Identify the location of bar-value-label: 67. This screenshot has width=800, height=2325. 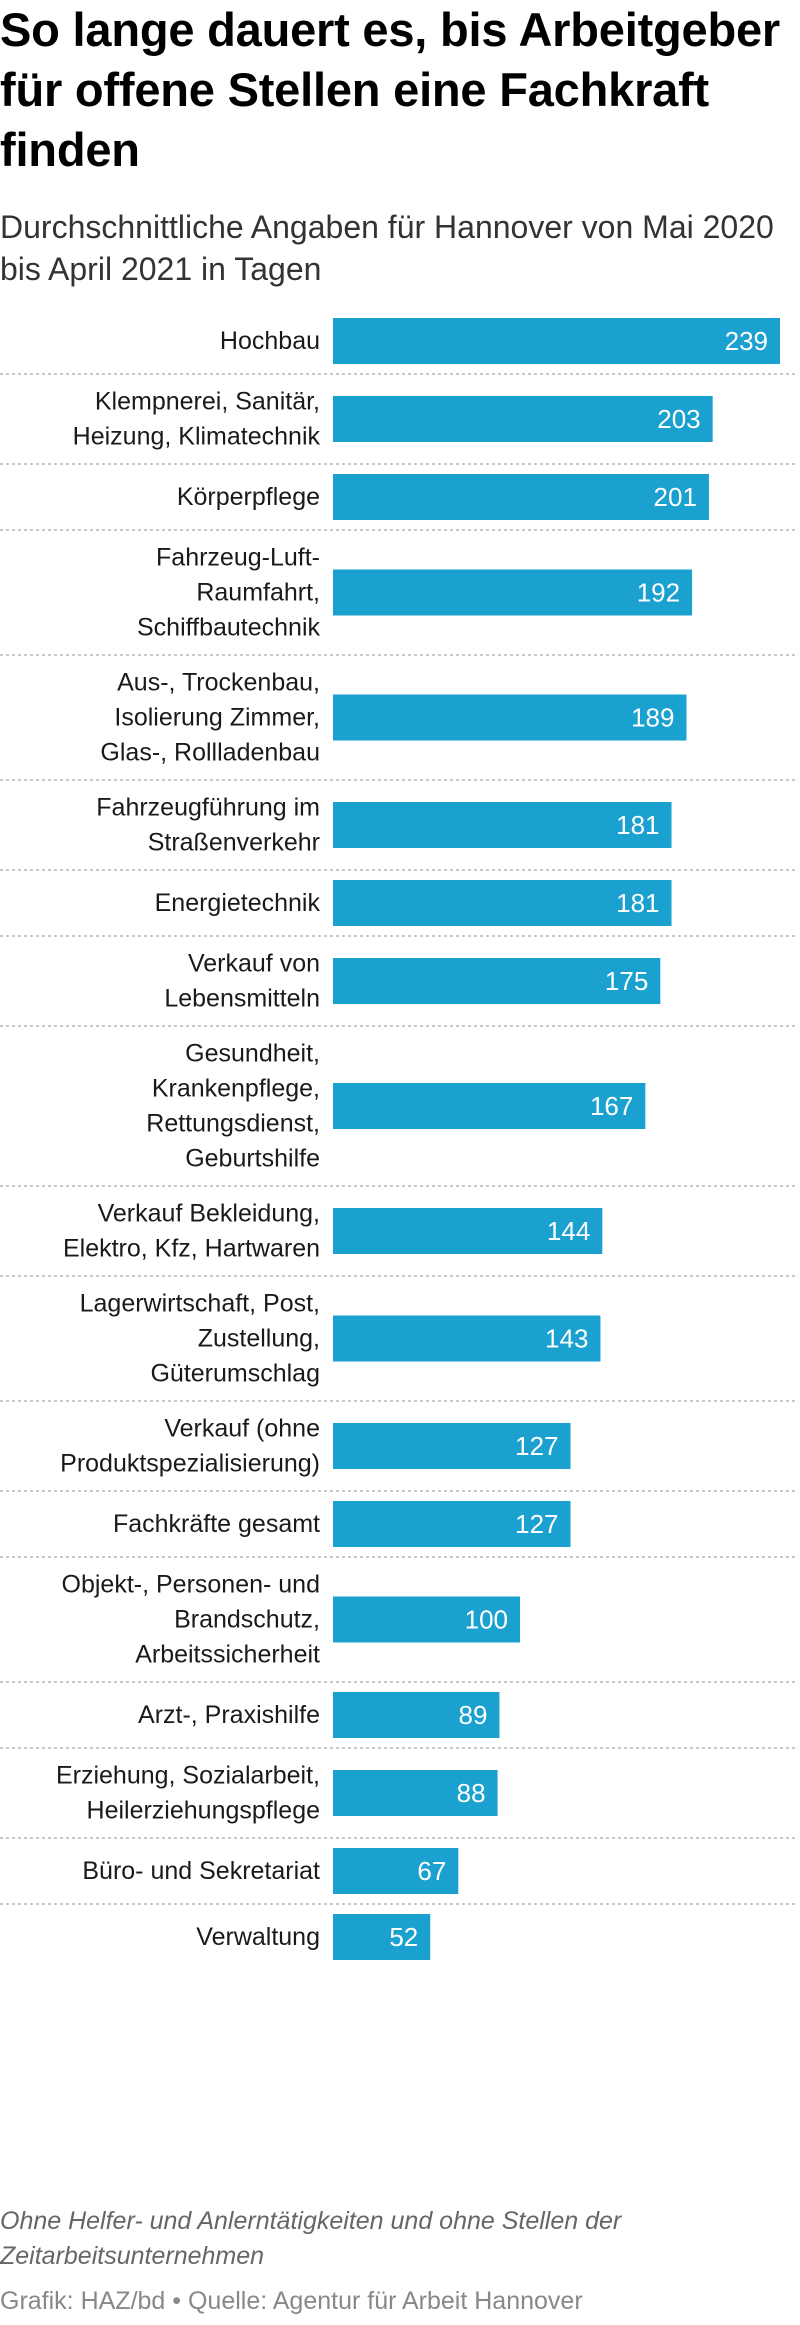
(431, 1871).